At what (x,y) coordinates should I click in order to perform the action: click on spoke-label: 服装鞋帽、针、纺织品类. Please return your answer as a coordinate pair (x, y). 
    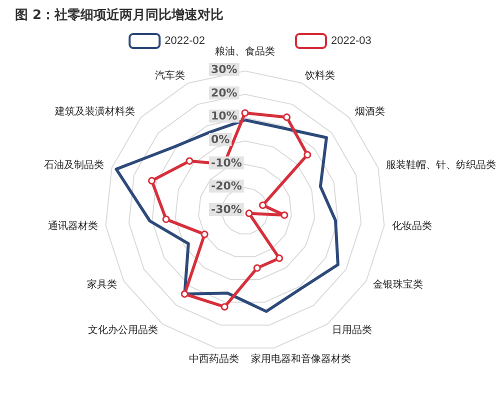
    Looking at the image, I should click on (441, 164).